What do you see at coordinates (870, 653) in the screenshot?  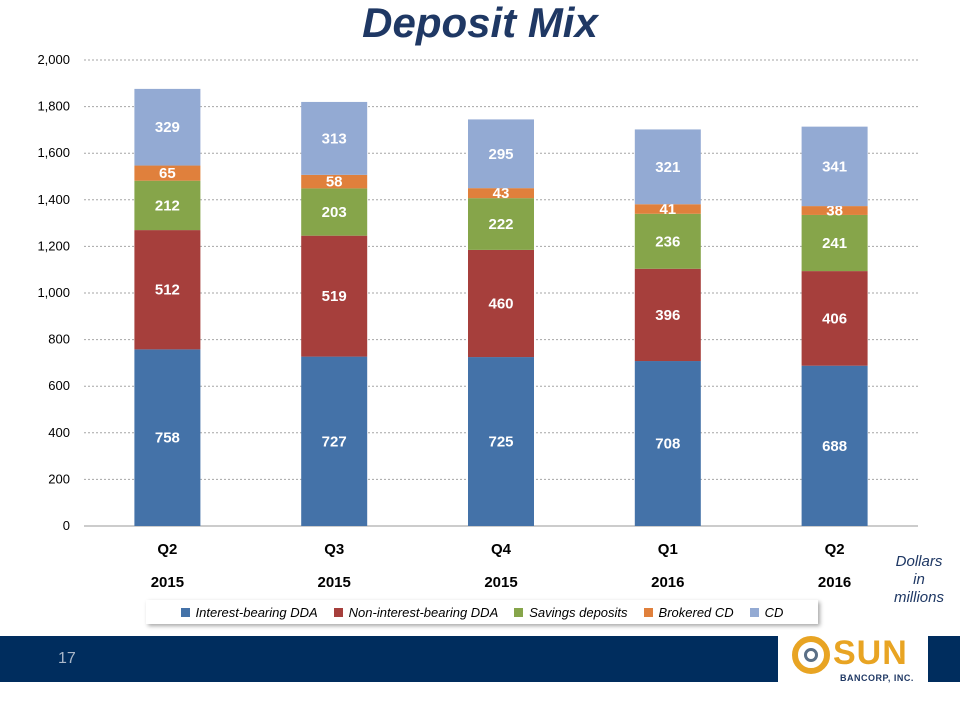 I see `logo-name: SUN` at bounding box center [870, 653].